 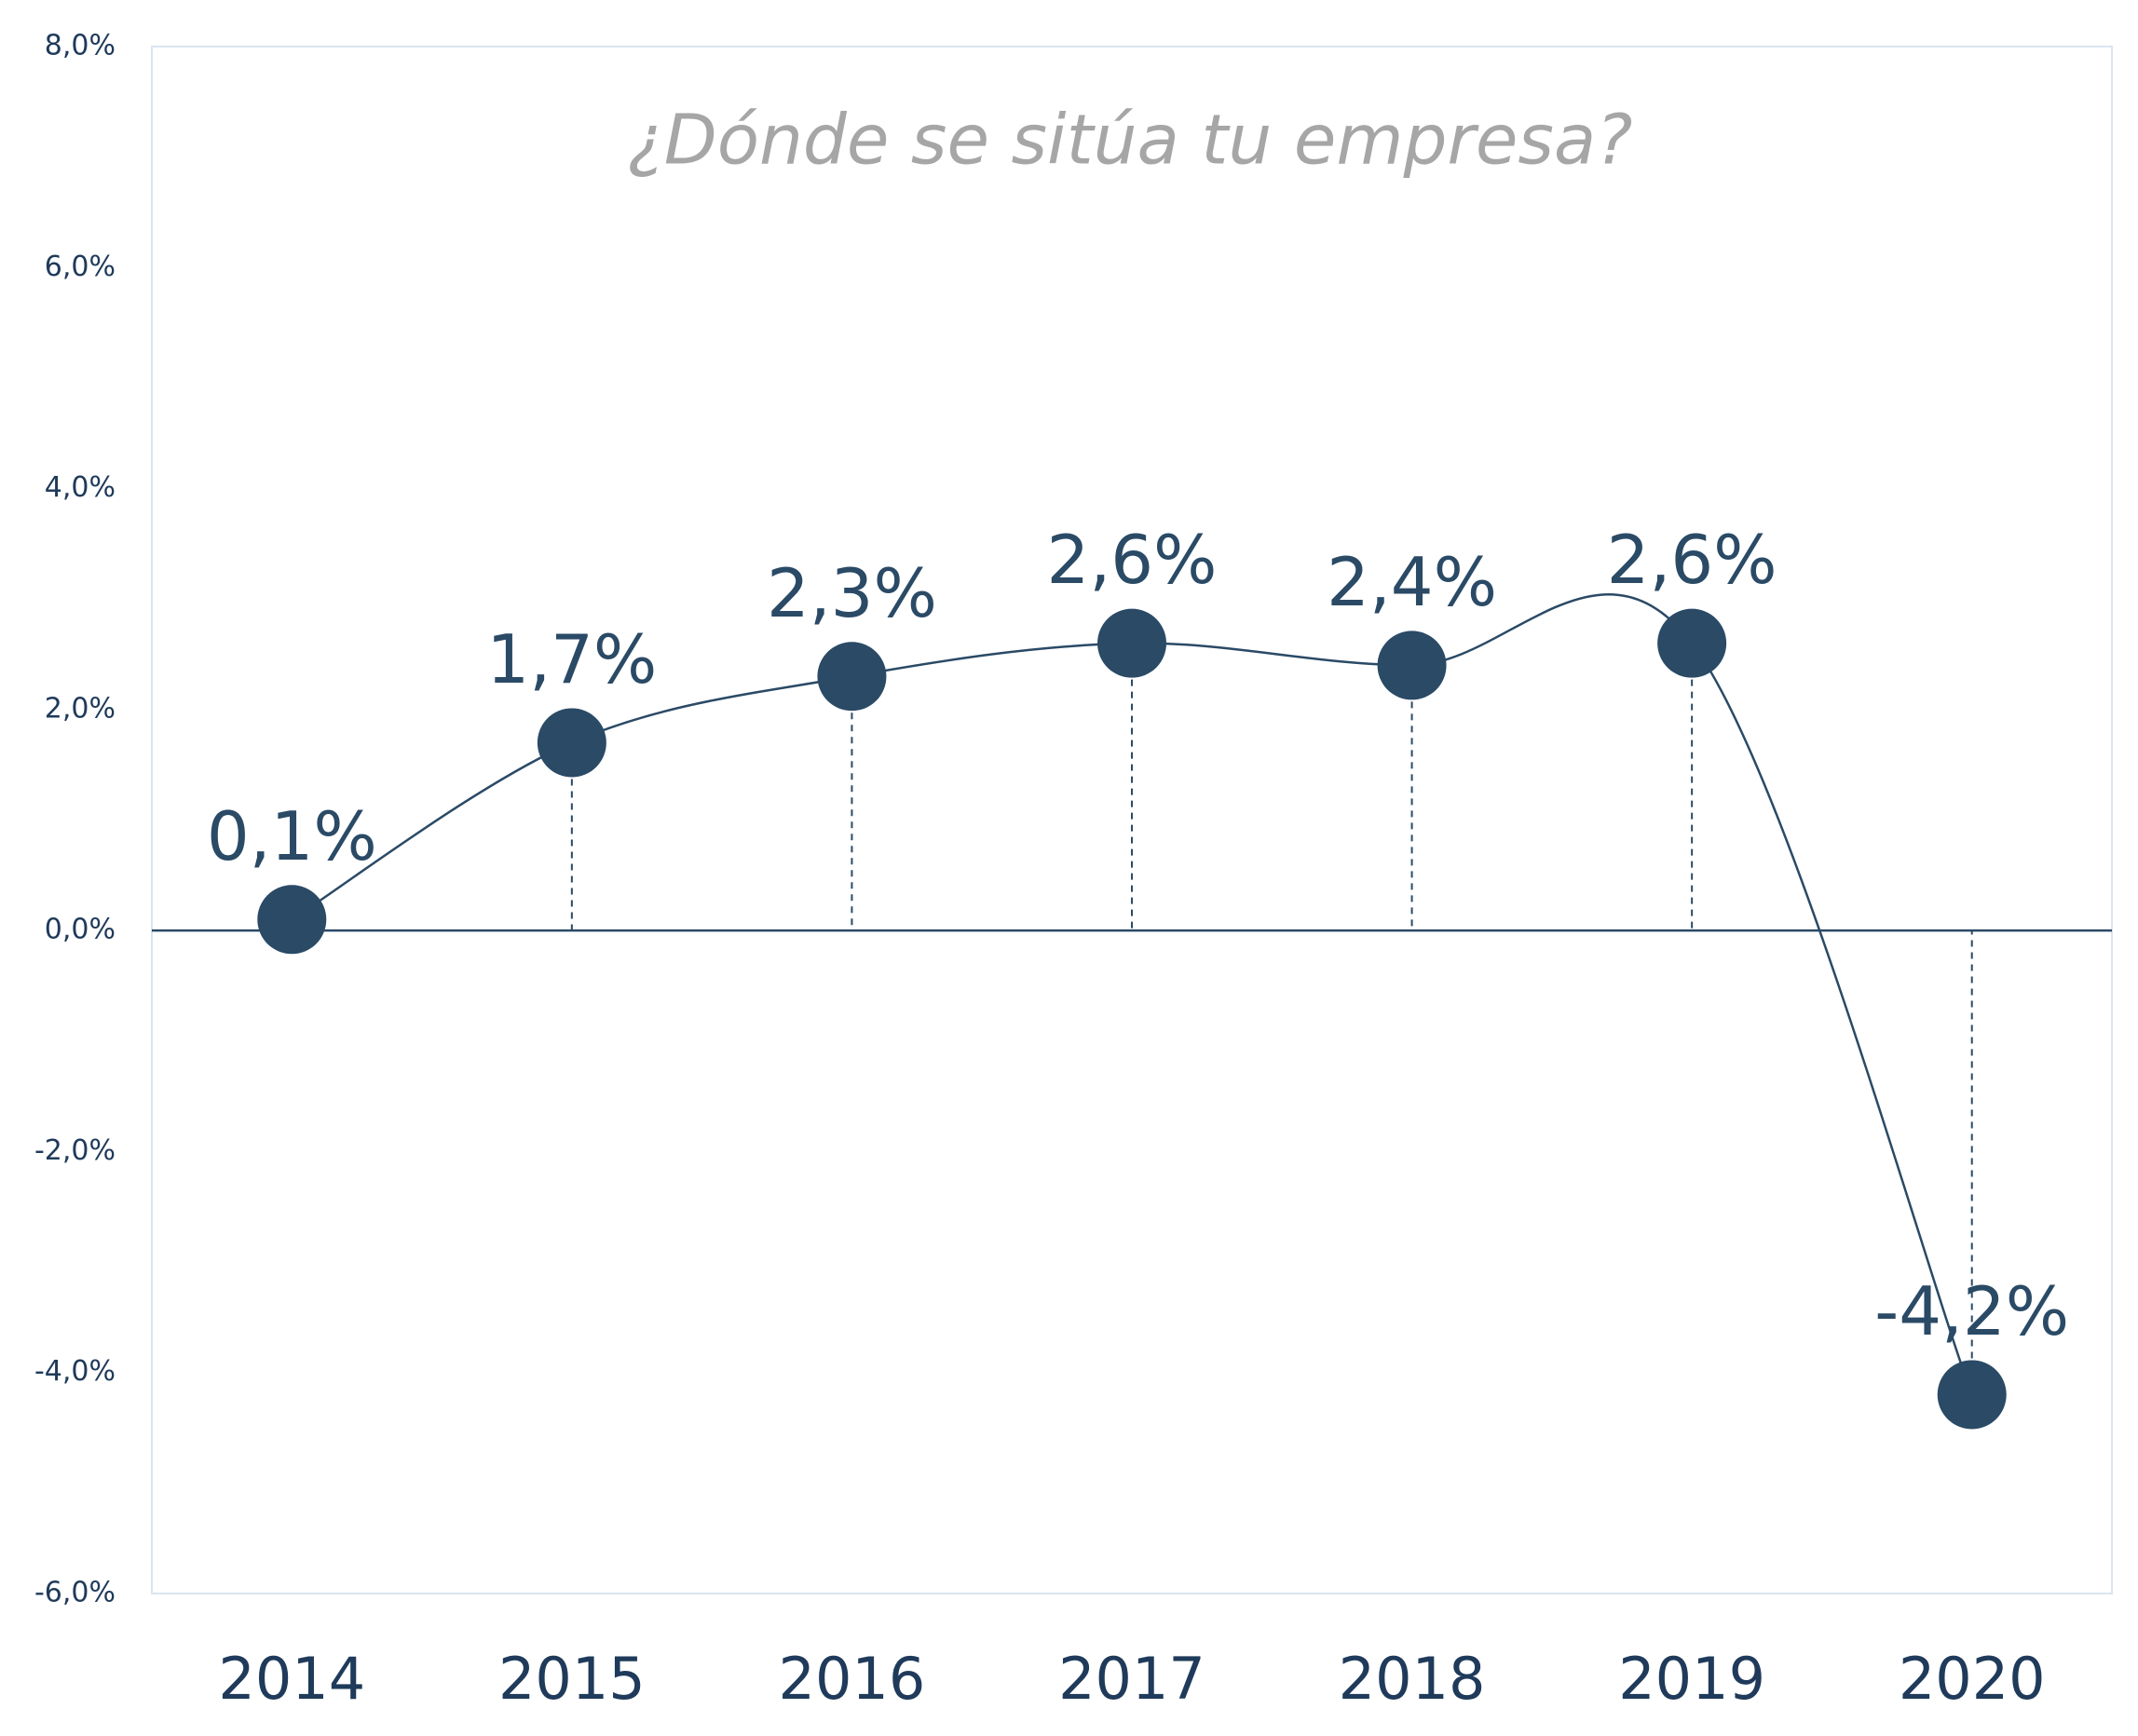 I want to click on data-label: 0,1%, so click(x=292, y=836).